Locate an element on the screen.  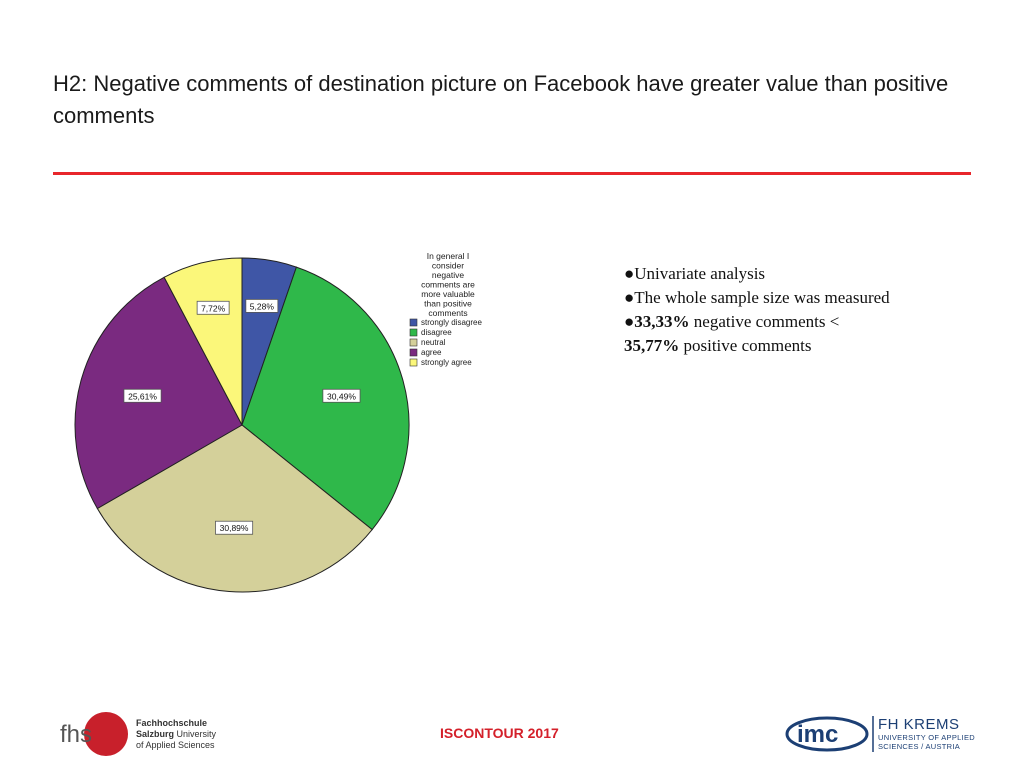
data-label-strongly-disagree: 5,28% is located at coordinates (262, 306).